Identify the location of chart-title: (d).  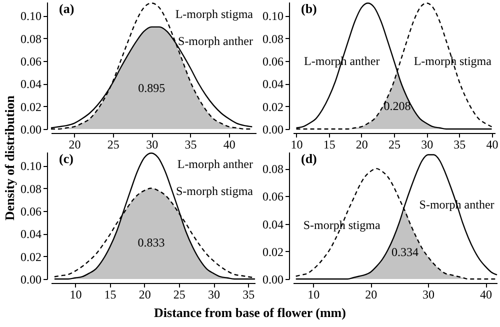
(309, 158).